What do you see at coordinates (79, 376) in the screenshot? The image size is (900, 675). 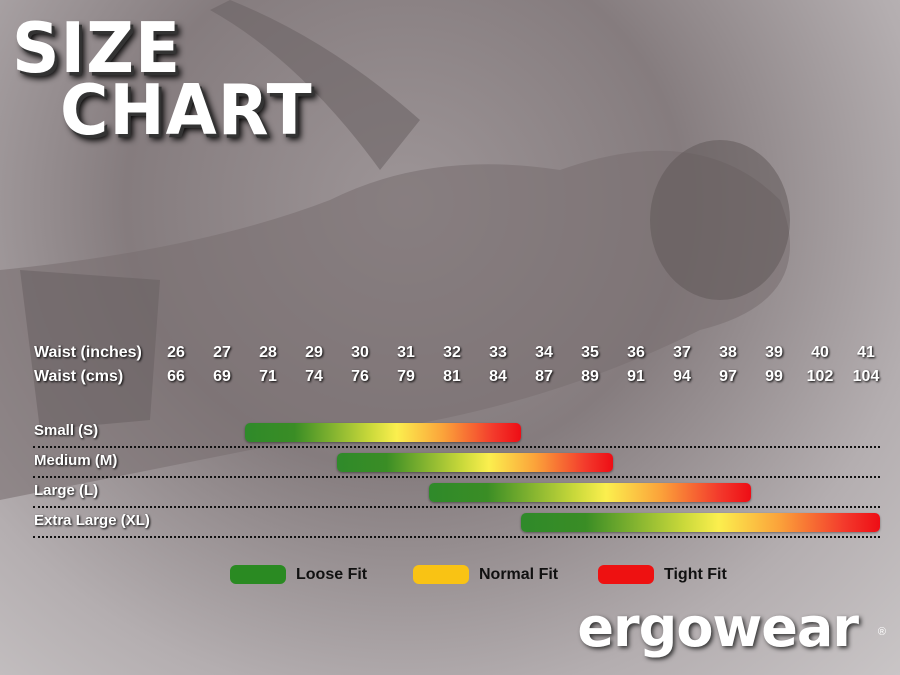 I see `axis-row-label: Waist (cms)` at bounding box center [79, 376].